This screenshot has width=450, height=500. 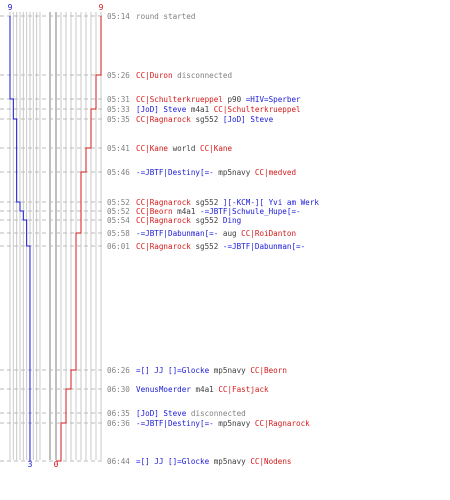 I want to click on event-message: -=JBTF|Destiny[=- mp5navy CC|Ragnarock, so click(x=223, y=423).